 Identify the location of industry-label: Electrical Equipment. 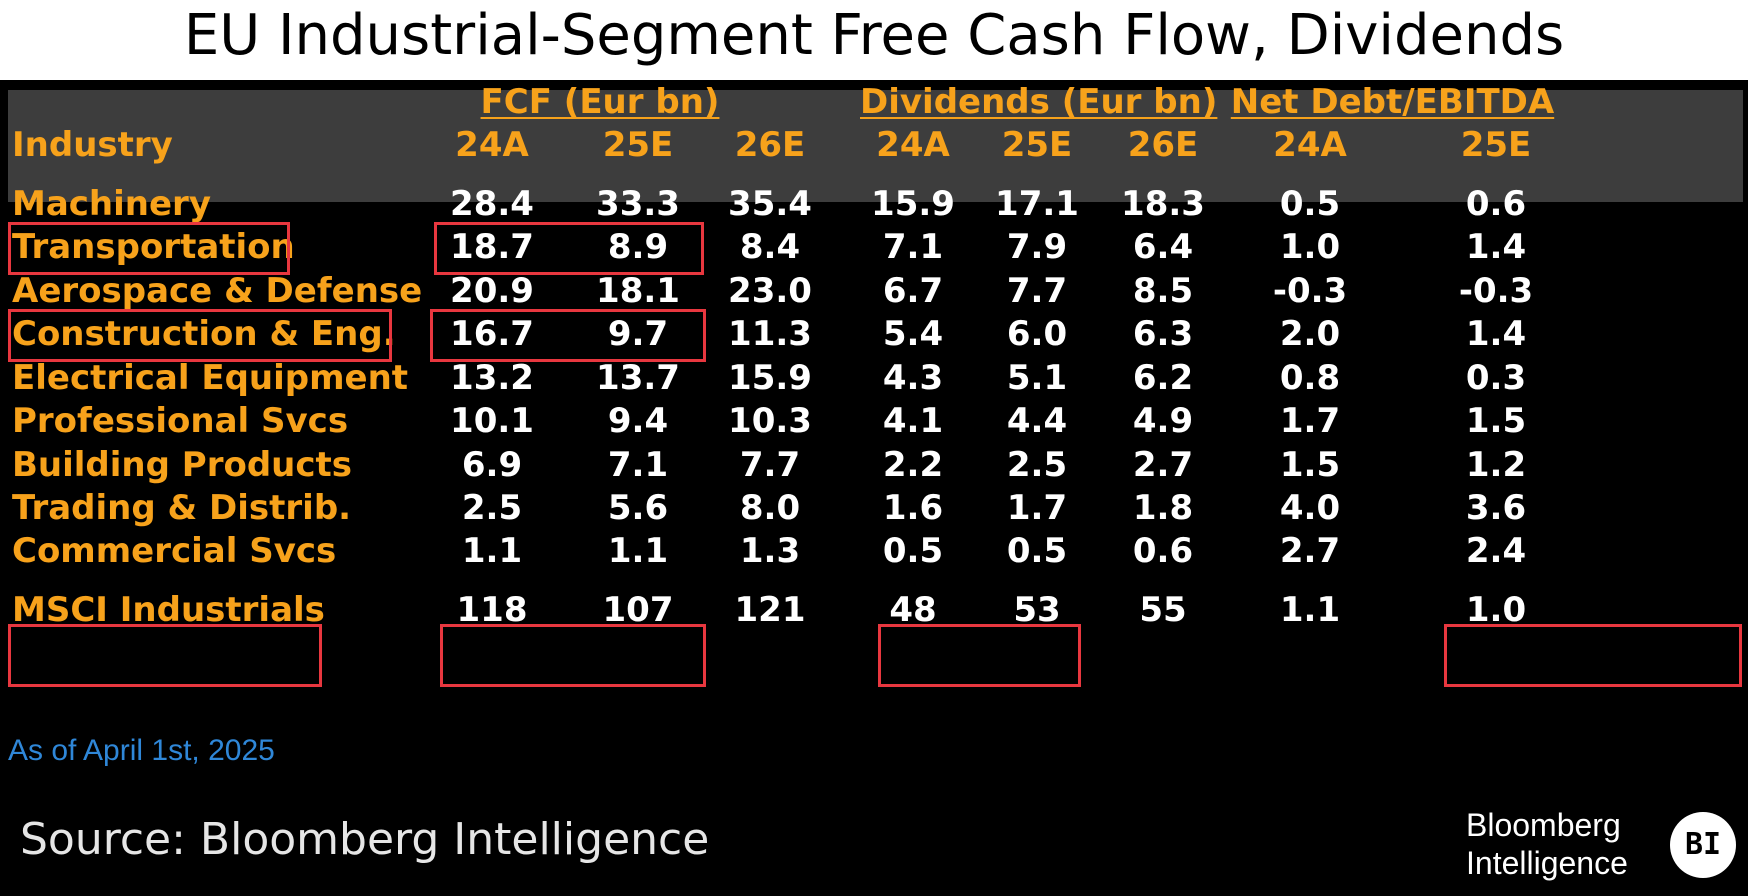
(210, 378).